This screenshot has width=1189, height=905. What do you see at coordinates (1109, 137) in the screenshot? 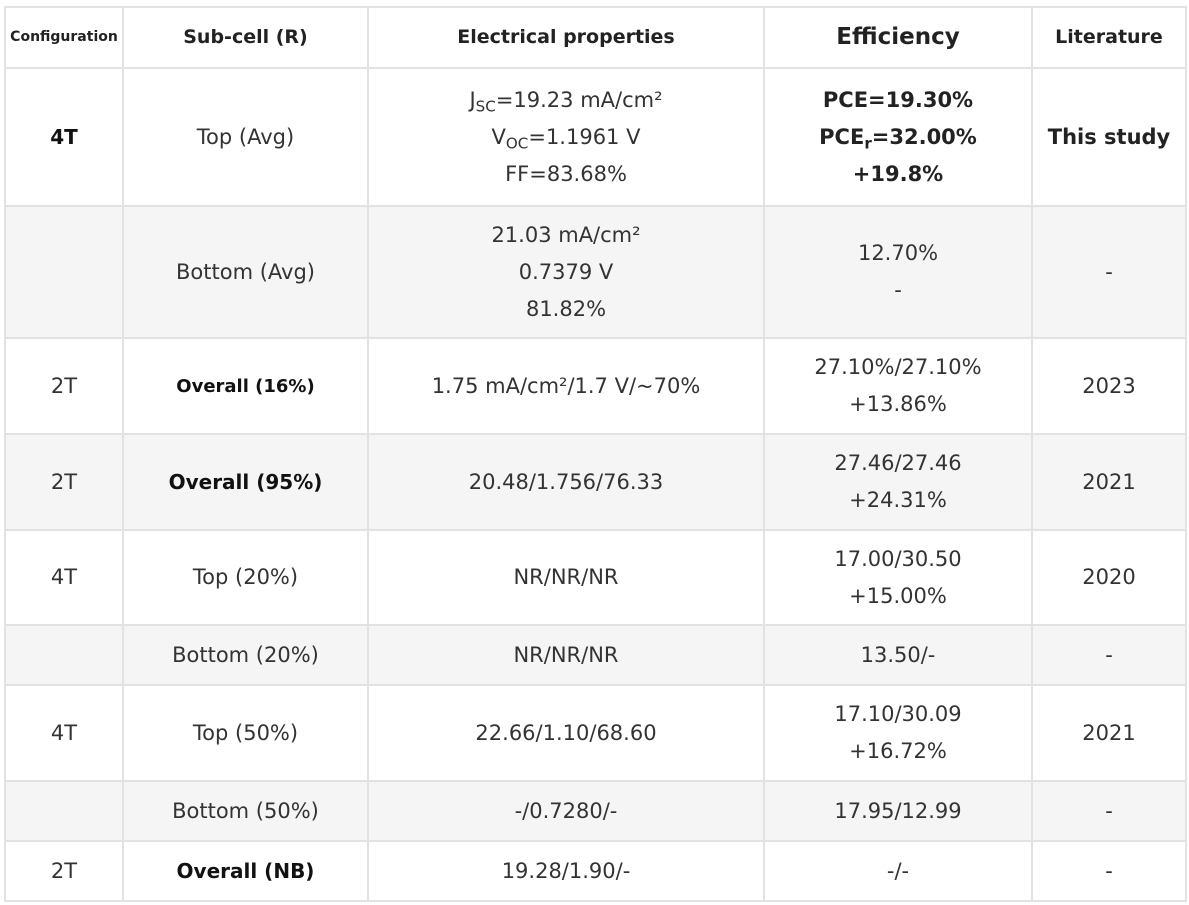
I see `cell-literature: This study` at bounding box center [1109, 137].